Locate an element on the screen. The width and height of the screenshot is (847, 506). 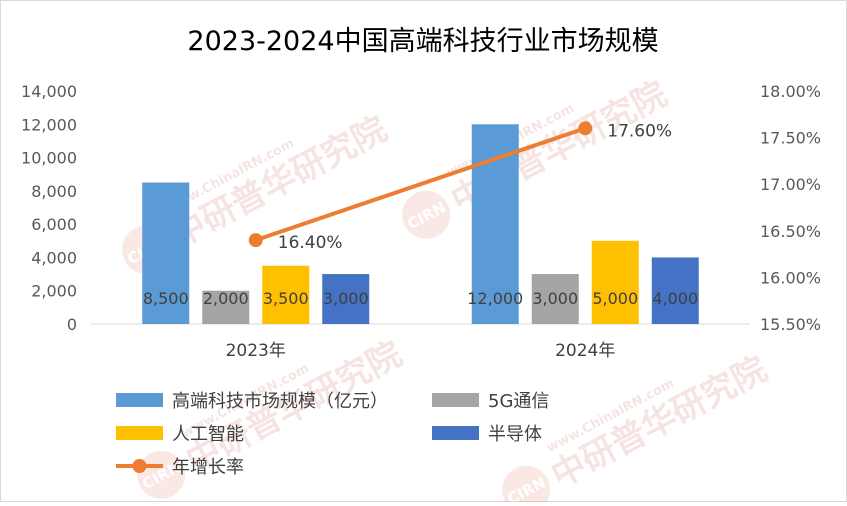
bar-data-label: 2,000 is located at coordinates (226, 298).